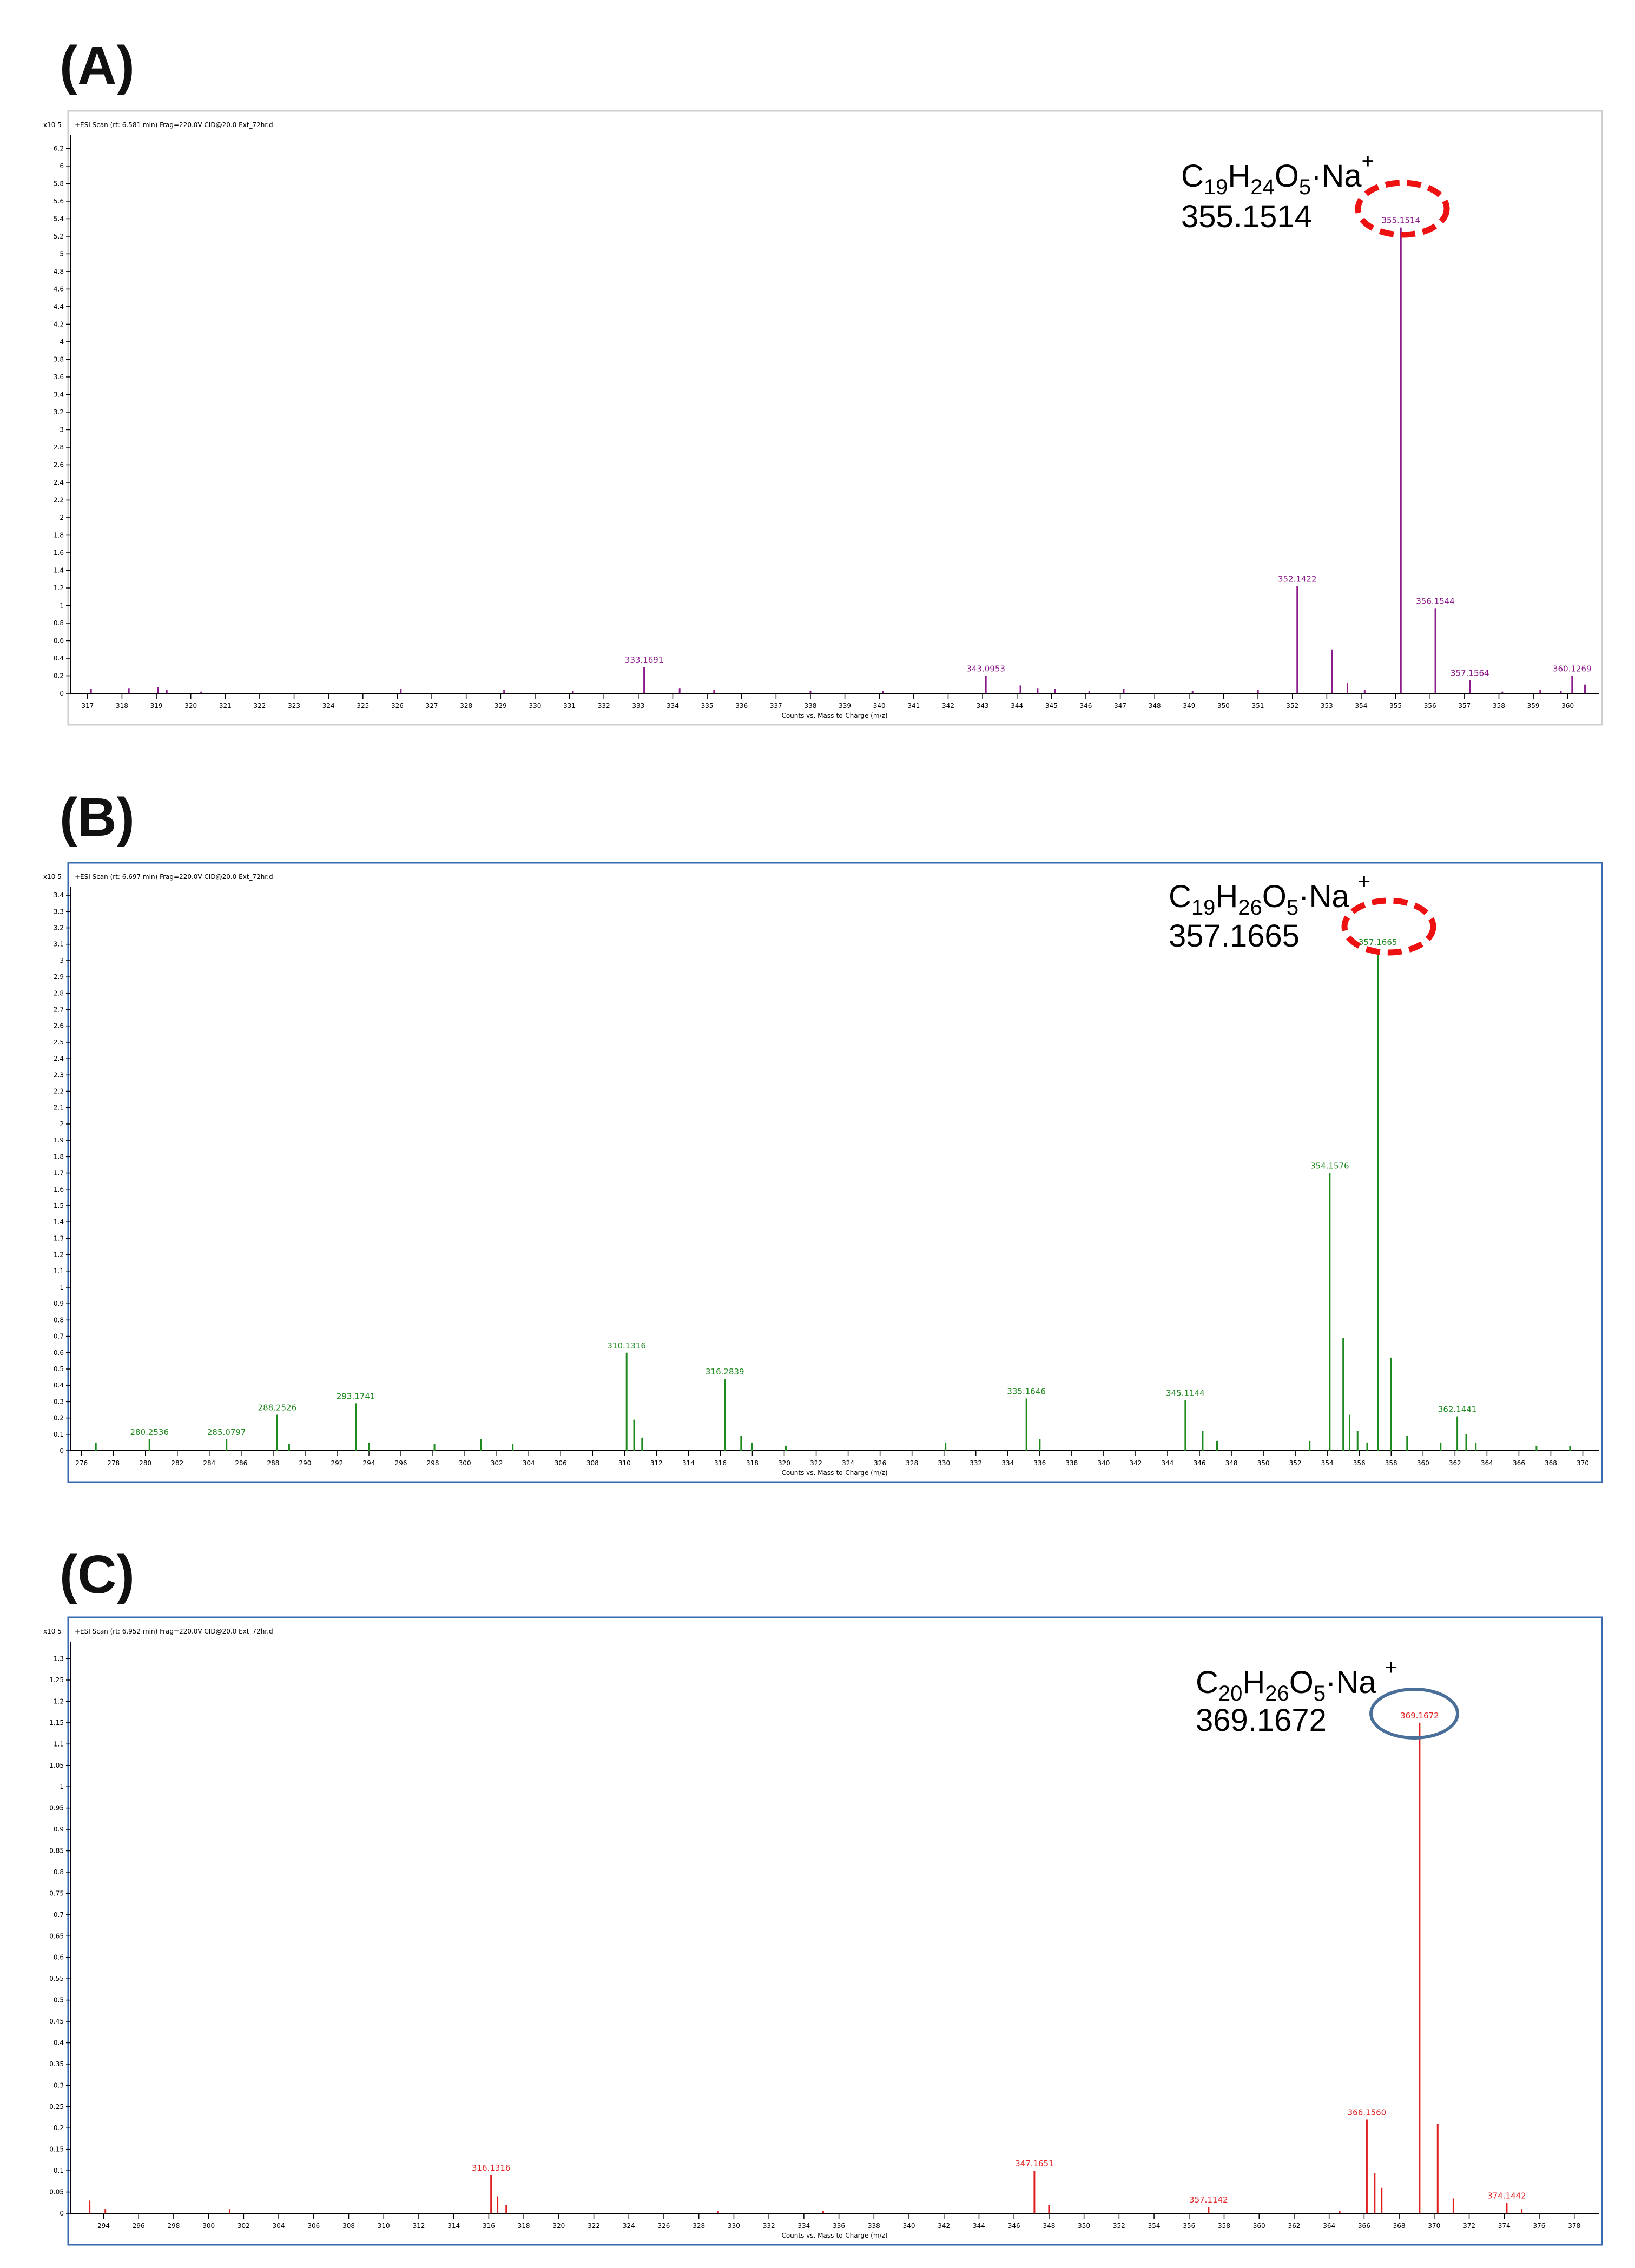  What do you see at coordinates (1419, 1716) in the screenshot?
I see `panel-c-peak-label: 369.1672` at bounding box center [1419, 1716].